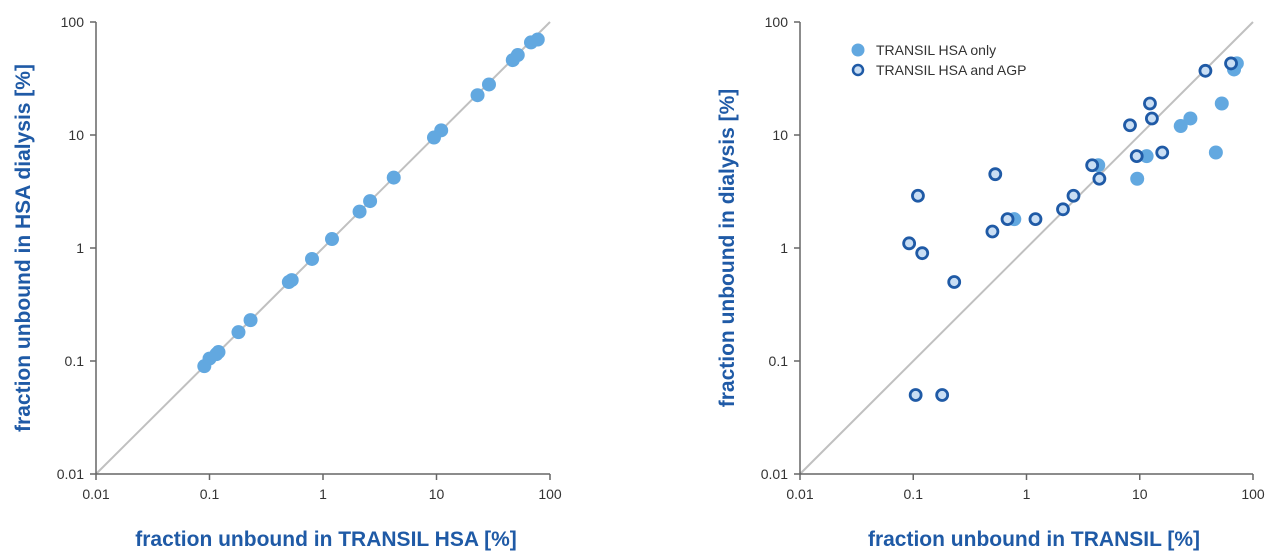  I want to click on x-axis-title: fraction unbound in TRANSIL HSA [%], so click(325, 539).